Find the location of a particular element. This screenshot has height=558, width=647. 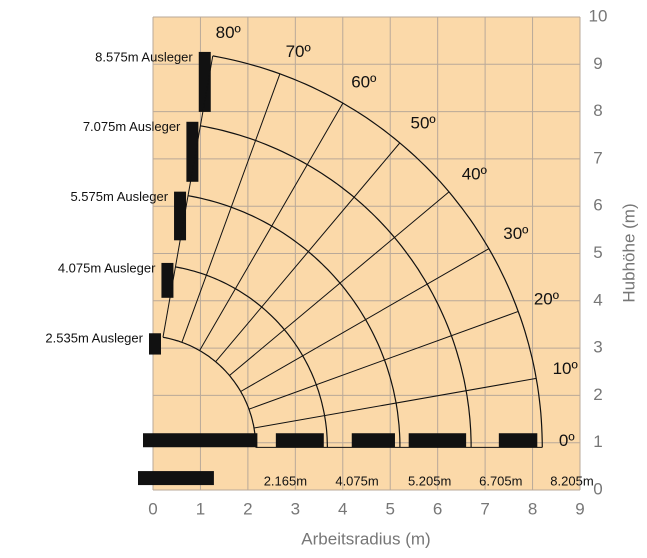

truck-base is located at coordinates (176, 478).